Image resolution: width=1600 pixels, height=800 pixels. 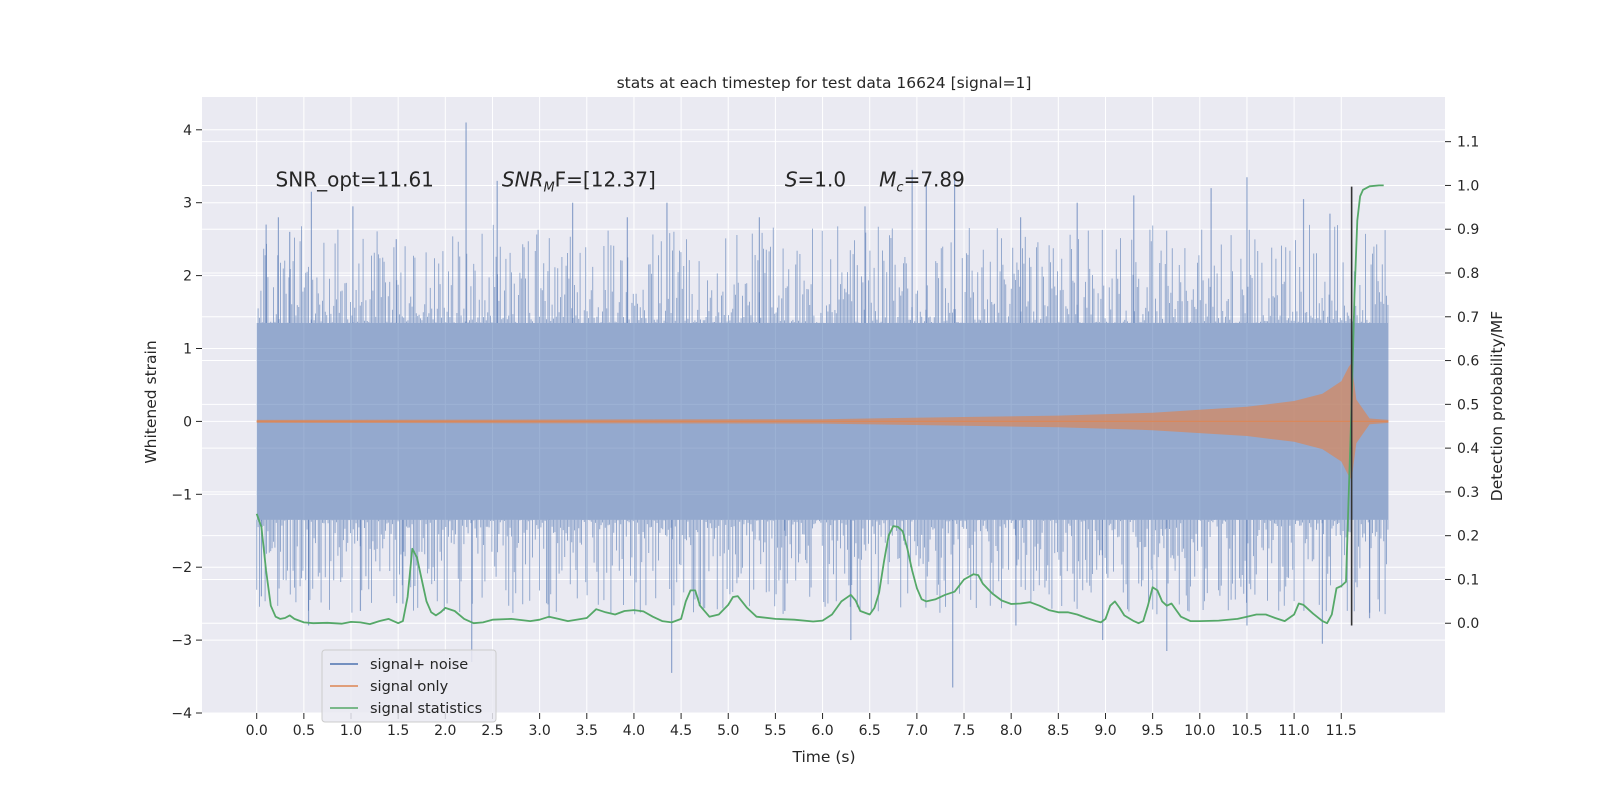 What do you see at coordinates (398, 731) in the screenshot?
I see `x-tick-label: 1.5` at bounding box center [398, 731].